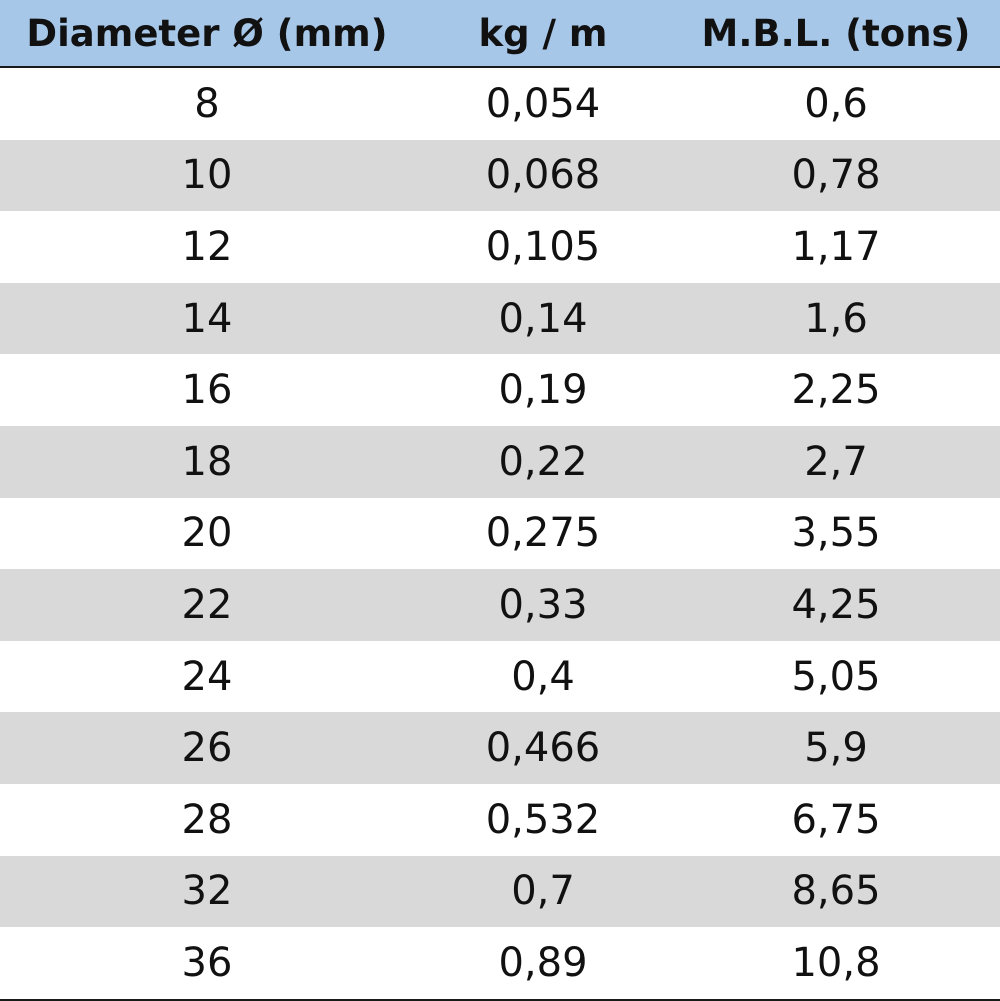  I want to click on table-row: 36 0,89 10,8, so click(500, 964).